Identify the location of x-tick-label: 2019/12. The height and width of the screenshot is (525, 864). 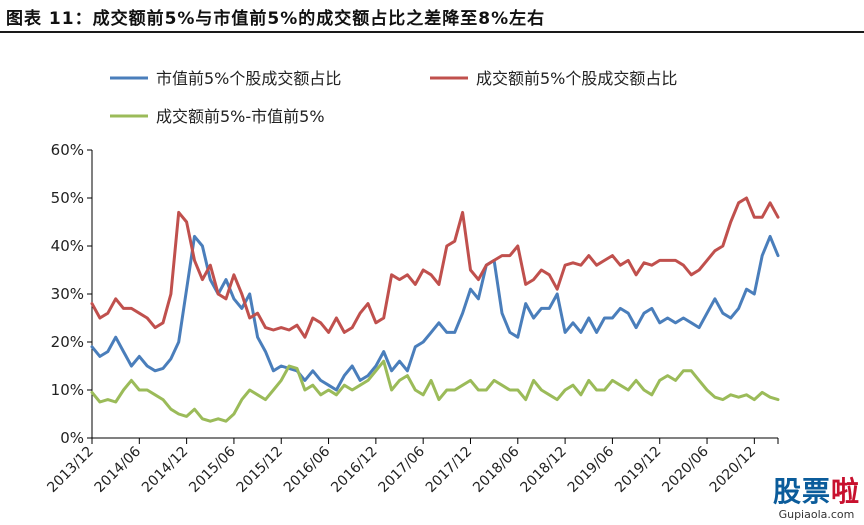
(638, 470).